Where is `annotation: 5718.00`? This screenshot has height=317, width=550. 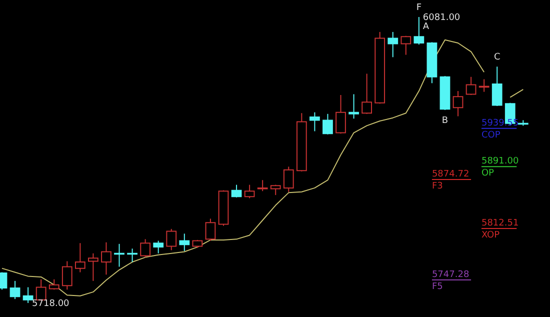
annotation: 5718.00 is located at coordinates (51, 303).